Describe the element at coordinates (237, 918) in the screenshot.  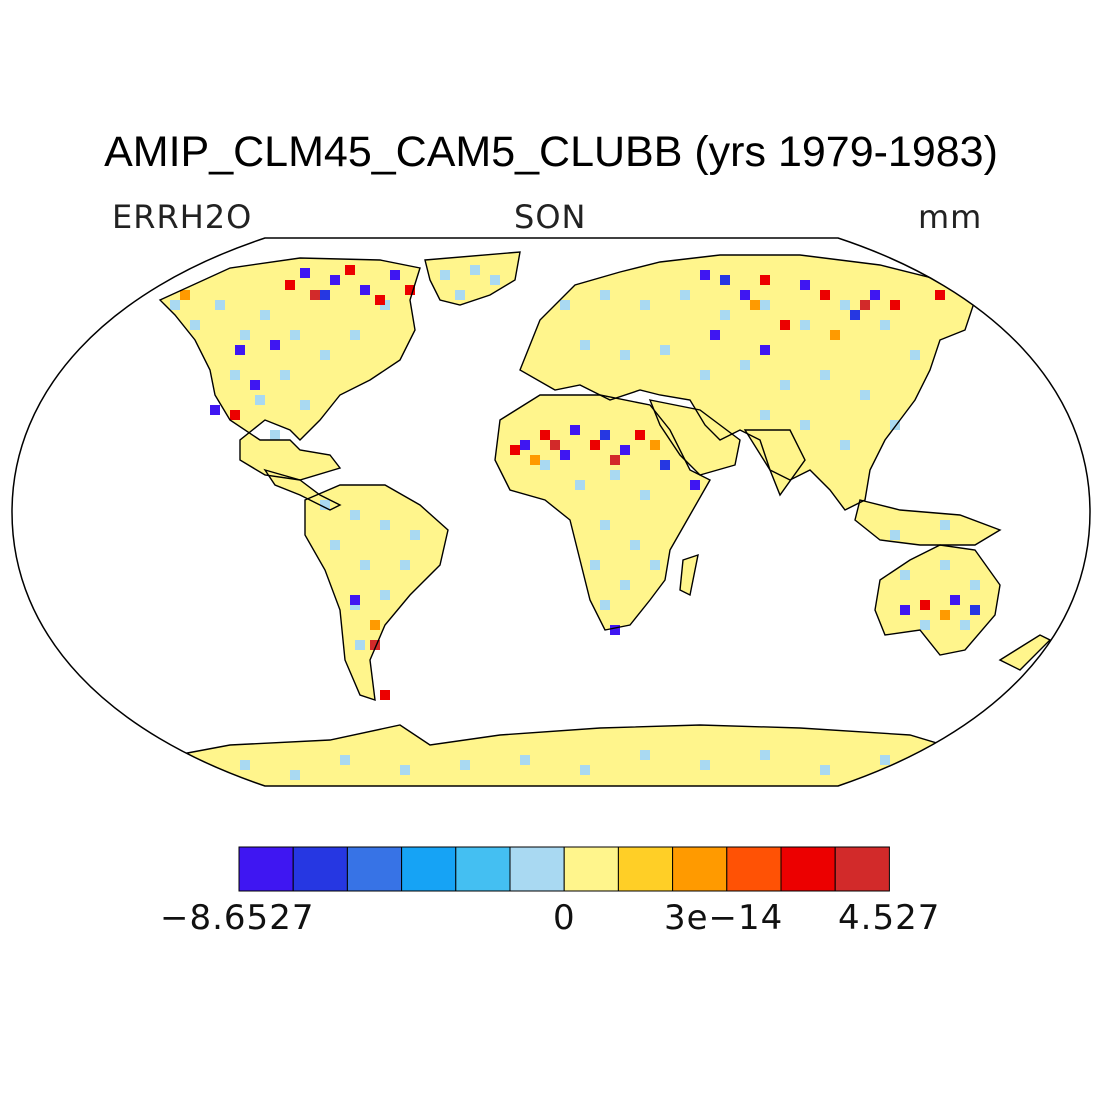
I see `colorbar-label-min: −8.6527` at that location.